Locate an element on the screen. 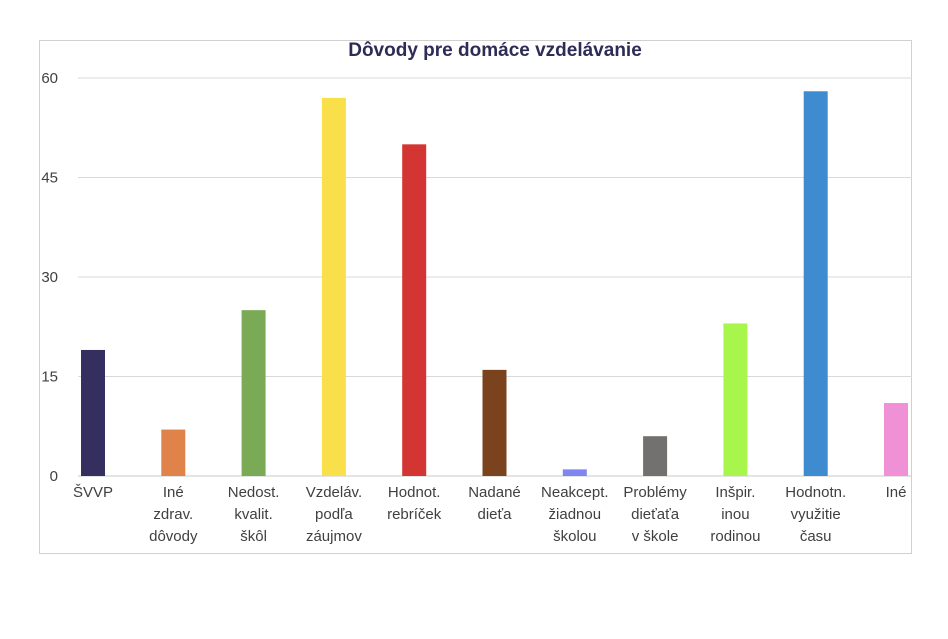 This screenshot has height=639, width=948. x-category-label: ŠVVP is located at coordinates (93, 492).